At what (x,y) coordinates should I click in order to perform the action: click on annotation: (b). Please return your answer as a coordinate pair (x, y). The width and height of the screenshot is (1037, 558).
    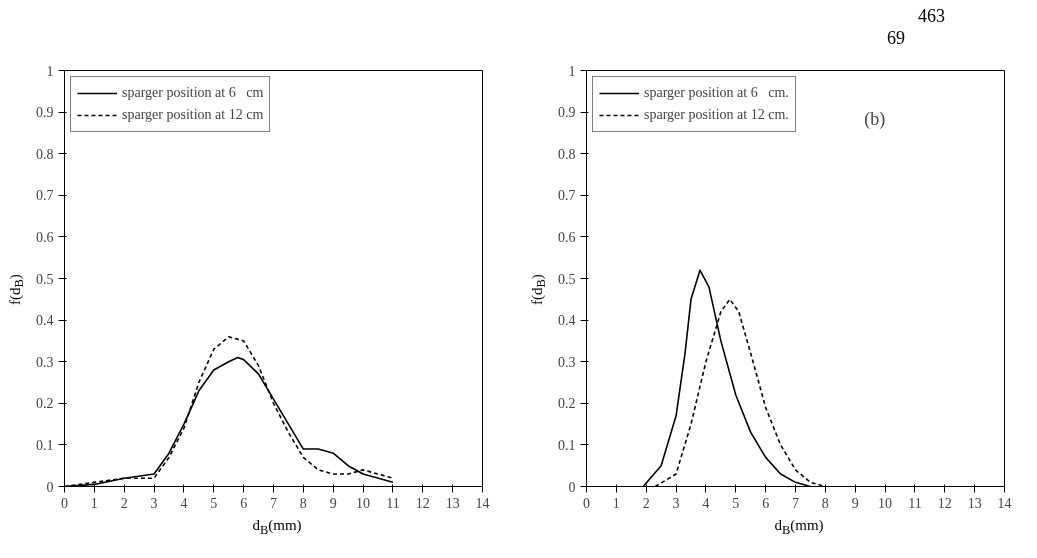
    Looking at the image, I should click on (875, 119).